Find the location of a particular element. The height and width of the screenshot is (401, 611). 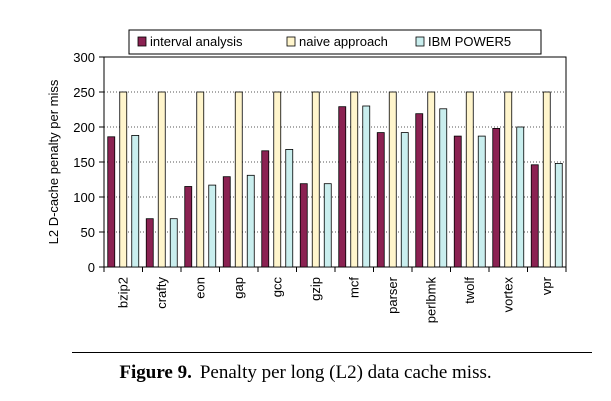

legend-label: IBM POWER5 is located at coordinates (469, 41).